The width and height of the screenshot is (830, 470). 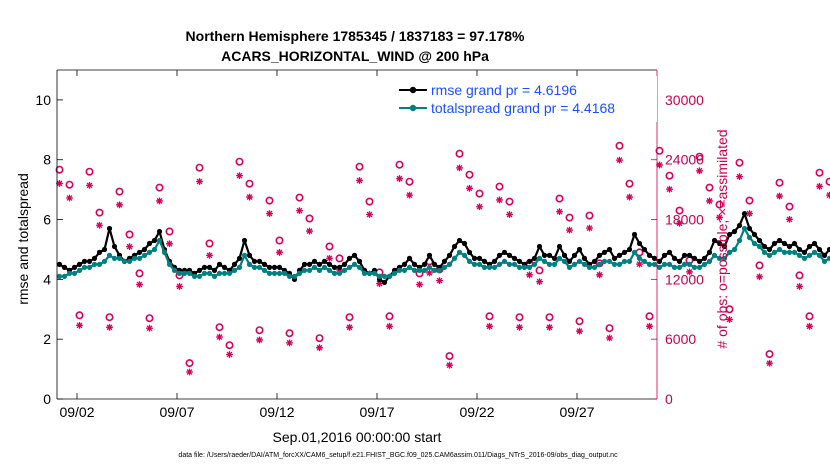 I want to click on y-tick-label: 0, so click(x=47, y=399).